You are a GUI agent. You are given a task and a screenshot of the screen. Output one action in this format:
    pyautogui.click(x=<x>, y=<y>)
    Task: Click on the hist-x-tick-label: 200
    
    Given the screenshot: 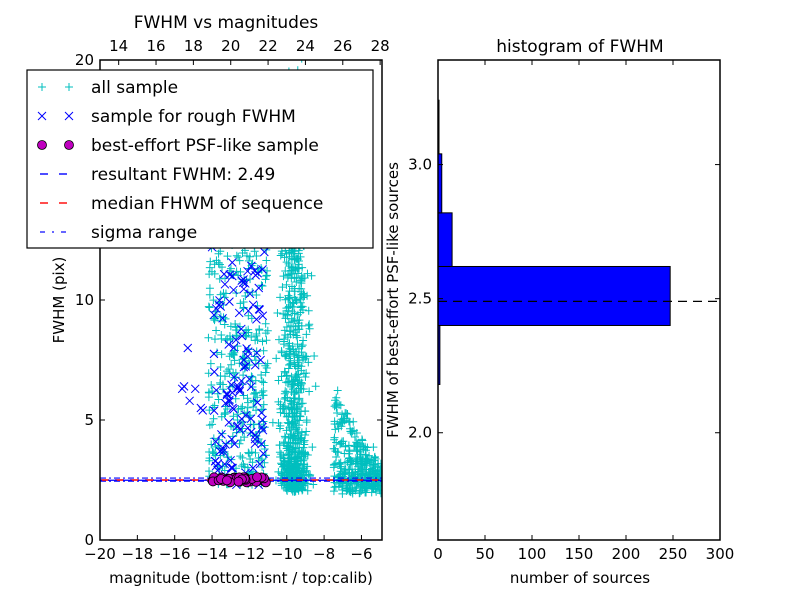 What is the action you would take?
    pyautogui.click(x=626, y=554)
    